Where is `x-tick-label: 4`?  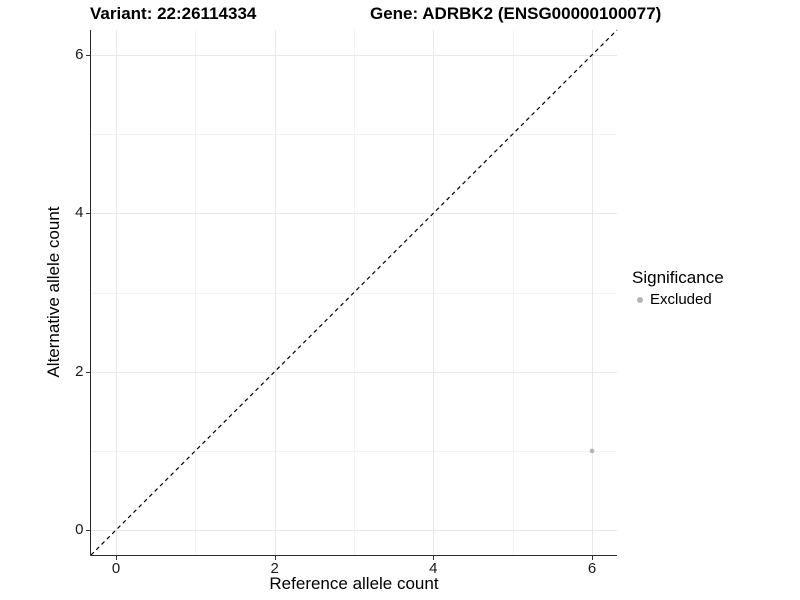 x-tick-label: 4 is located at coordinates (433, 568).